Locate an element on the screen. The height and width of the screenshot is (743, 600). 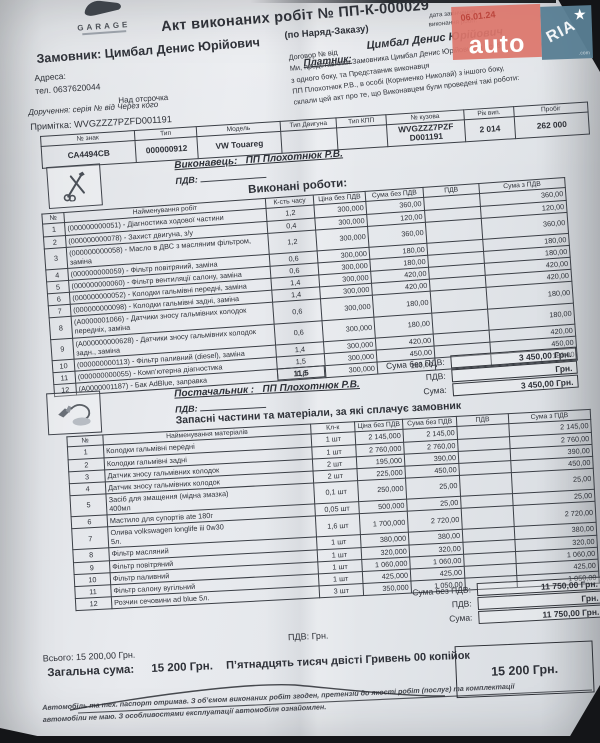
paper-top-edge is located at coordinates (403, 1).